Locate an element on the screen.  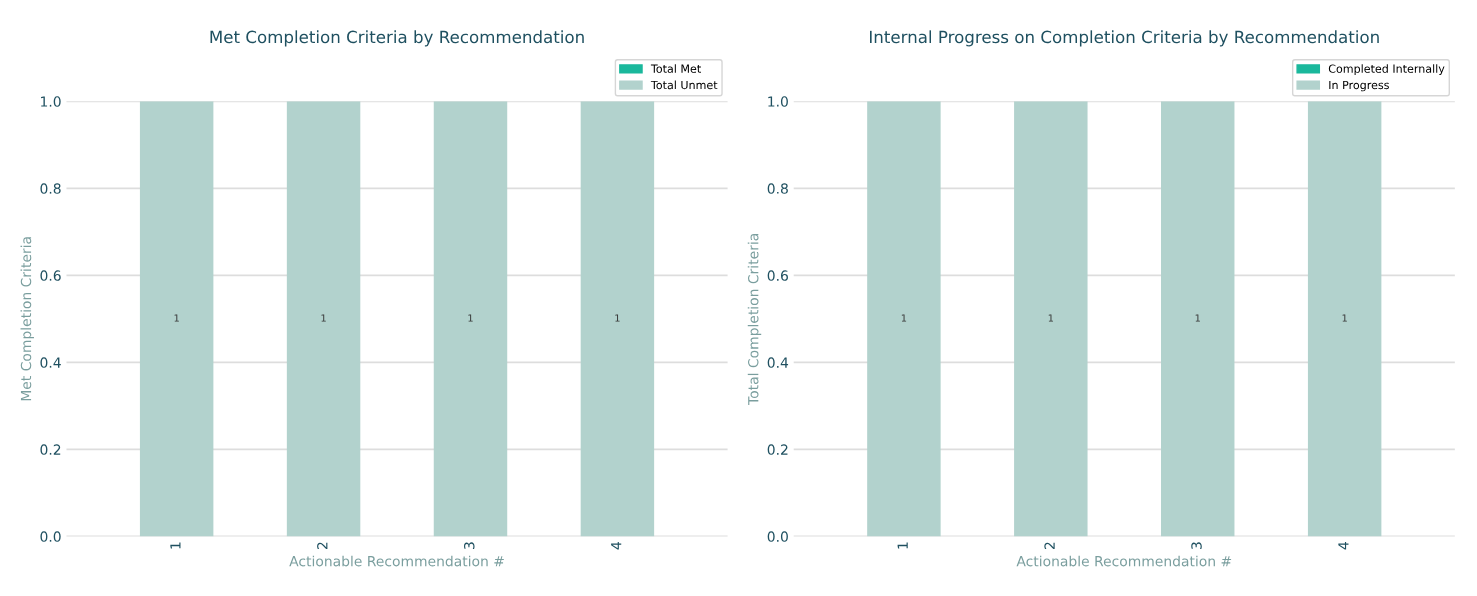
legend-label: Total Unmet is located at coordinates (684, 85).